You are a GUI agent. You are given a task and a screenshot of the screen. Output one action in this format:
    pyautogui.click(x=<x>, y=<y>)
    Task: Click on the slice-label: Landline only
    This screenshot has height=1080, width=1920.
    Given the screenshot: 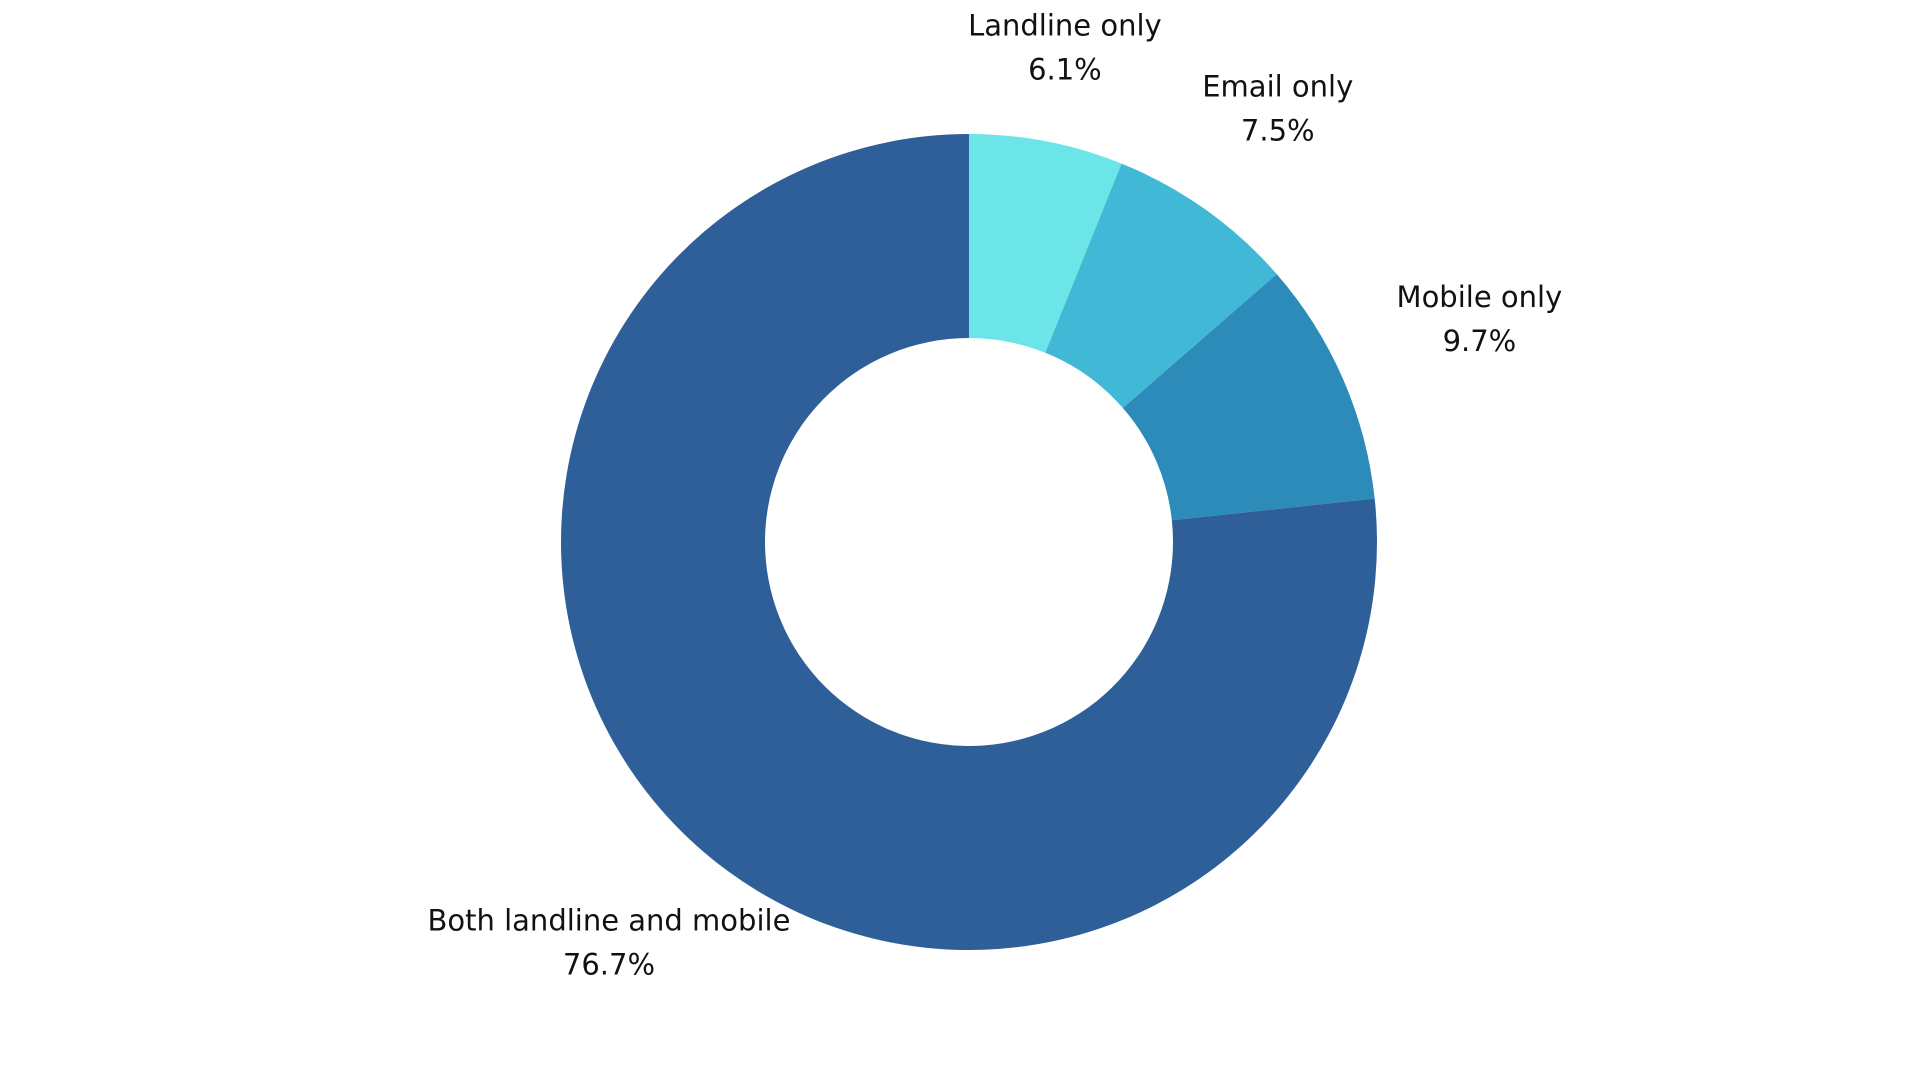 What is the action you would take?
    pyautogui.click(x=1065, y=26)
    